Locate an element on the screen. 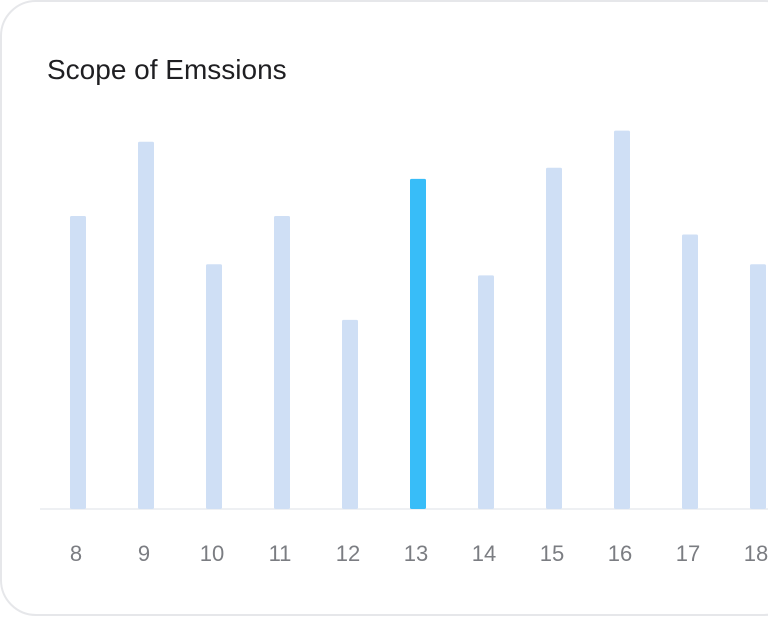 Image resolution: width=768 pixels, height=620 pixels. x-tick-label: 15 is located at coordinates (552, 553).